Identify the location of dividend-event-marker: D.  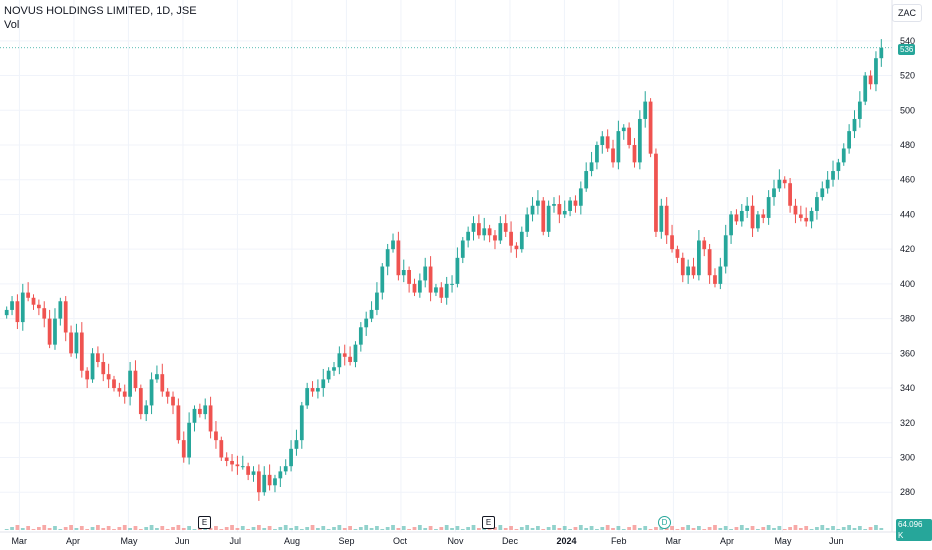
(664, 522).